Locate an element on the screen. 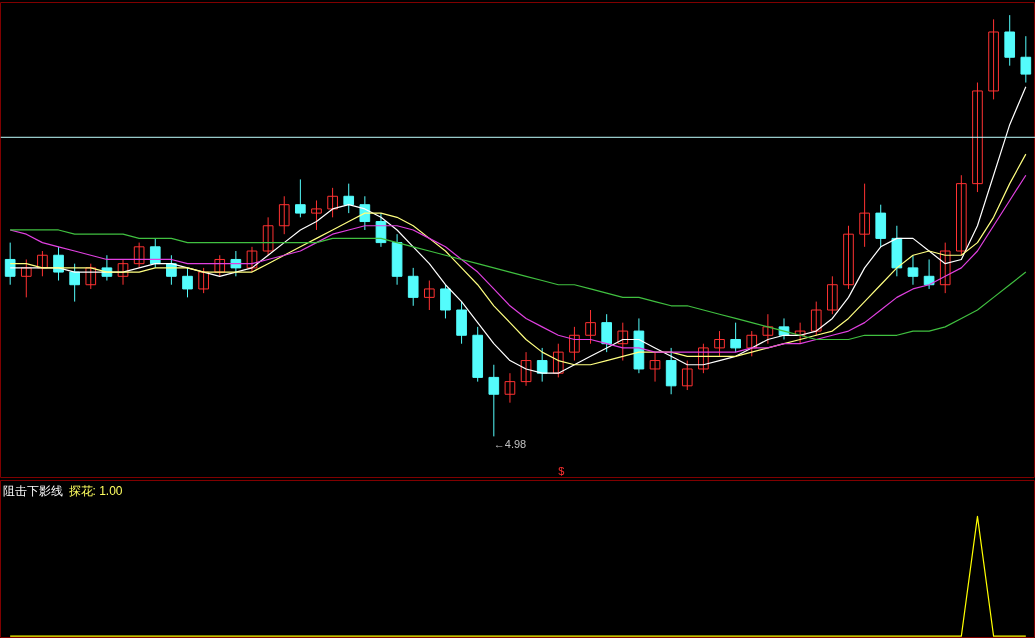 The width and height of the screenshot is (1035, 642). chart-title: 阻击下影线 is located at coordinates (32, 490).